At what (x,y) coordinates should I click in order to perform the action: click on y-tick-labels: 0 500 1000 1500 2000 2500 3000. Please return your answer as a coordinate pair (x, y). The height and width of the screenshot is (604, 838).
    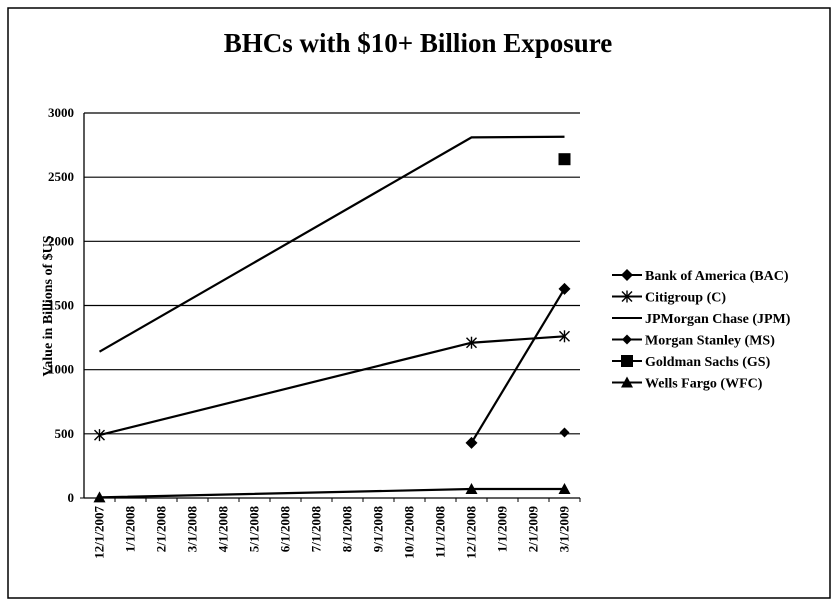
    Looking at the image, I should click on (61, 305).